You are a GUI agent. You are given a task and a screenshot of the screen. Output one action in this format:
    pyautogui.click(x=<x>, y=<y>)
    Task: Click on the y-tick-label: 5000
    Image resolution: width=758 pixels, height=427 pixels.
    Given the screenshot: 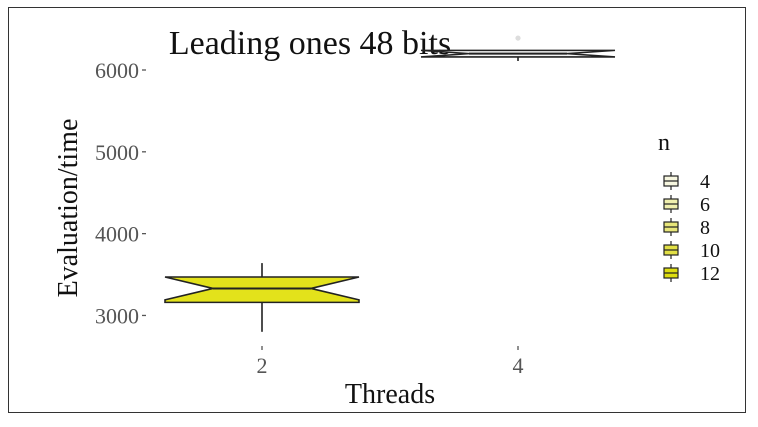 What is the action you would take?
    pyautogui.click(x=117, y=152)
    